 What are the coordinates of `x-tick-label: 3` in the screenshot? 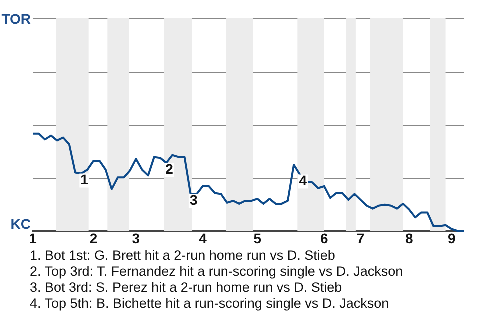 It's located at (136, 238).